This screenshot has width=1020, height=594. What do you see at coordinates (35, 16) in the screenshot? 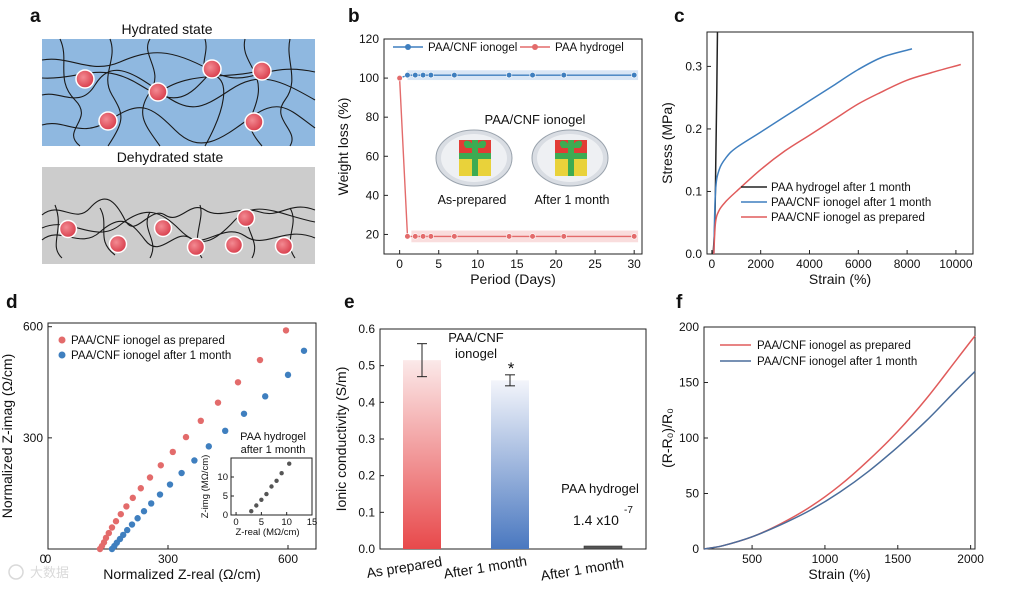
I see `panel-label-a: a` at bounding box center [35, 16].